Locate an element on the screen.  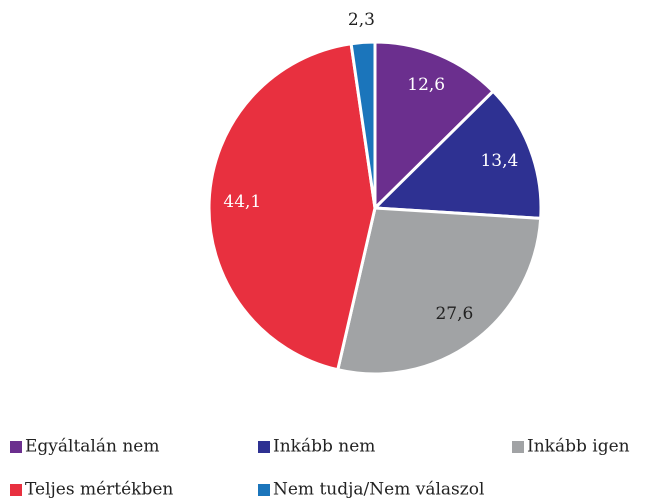
legend-label: Teljes mértékben is located at coordinates (99, 490).